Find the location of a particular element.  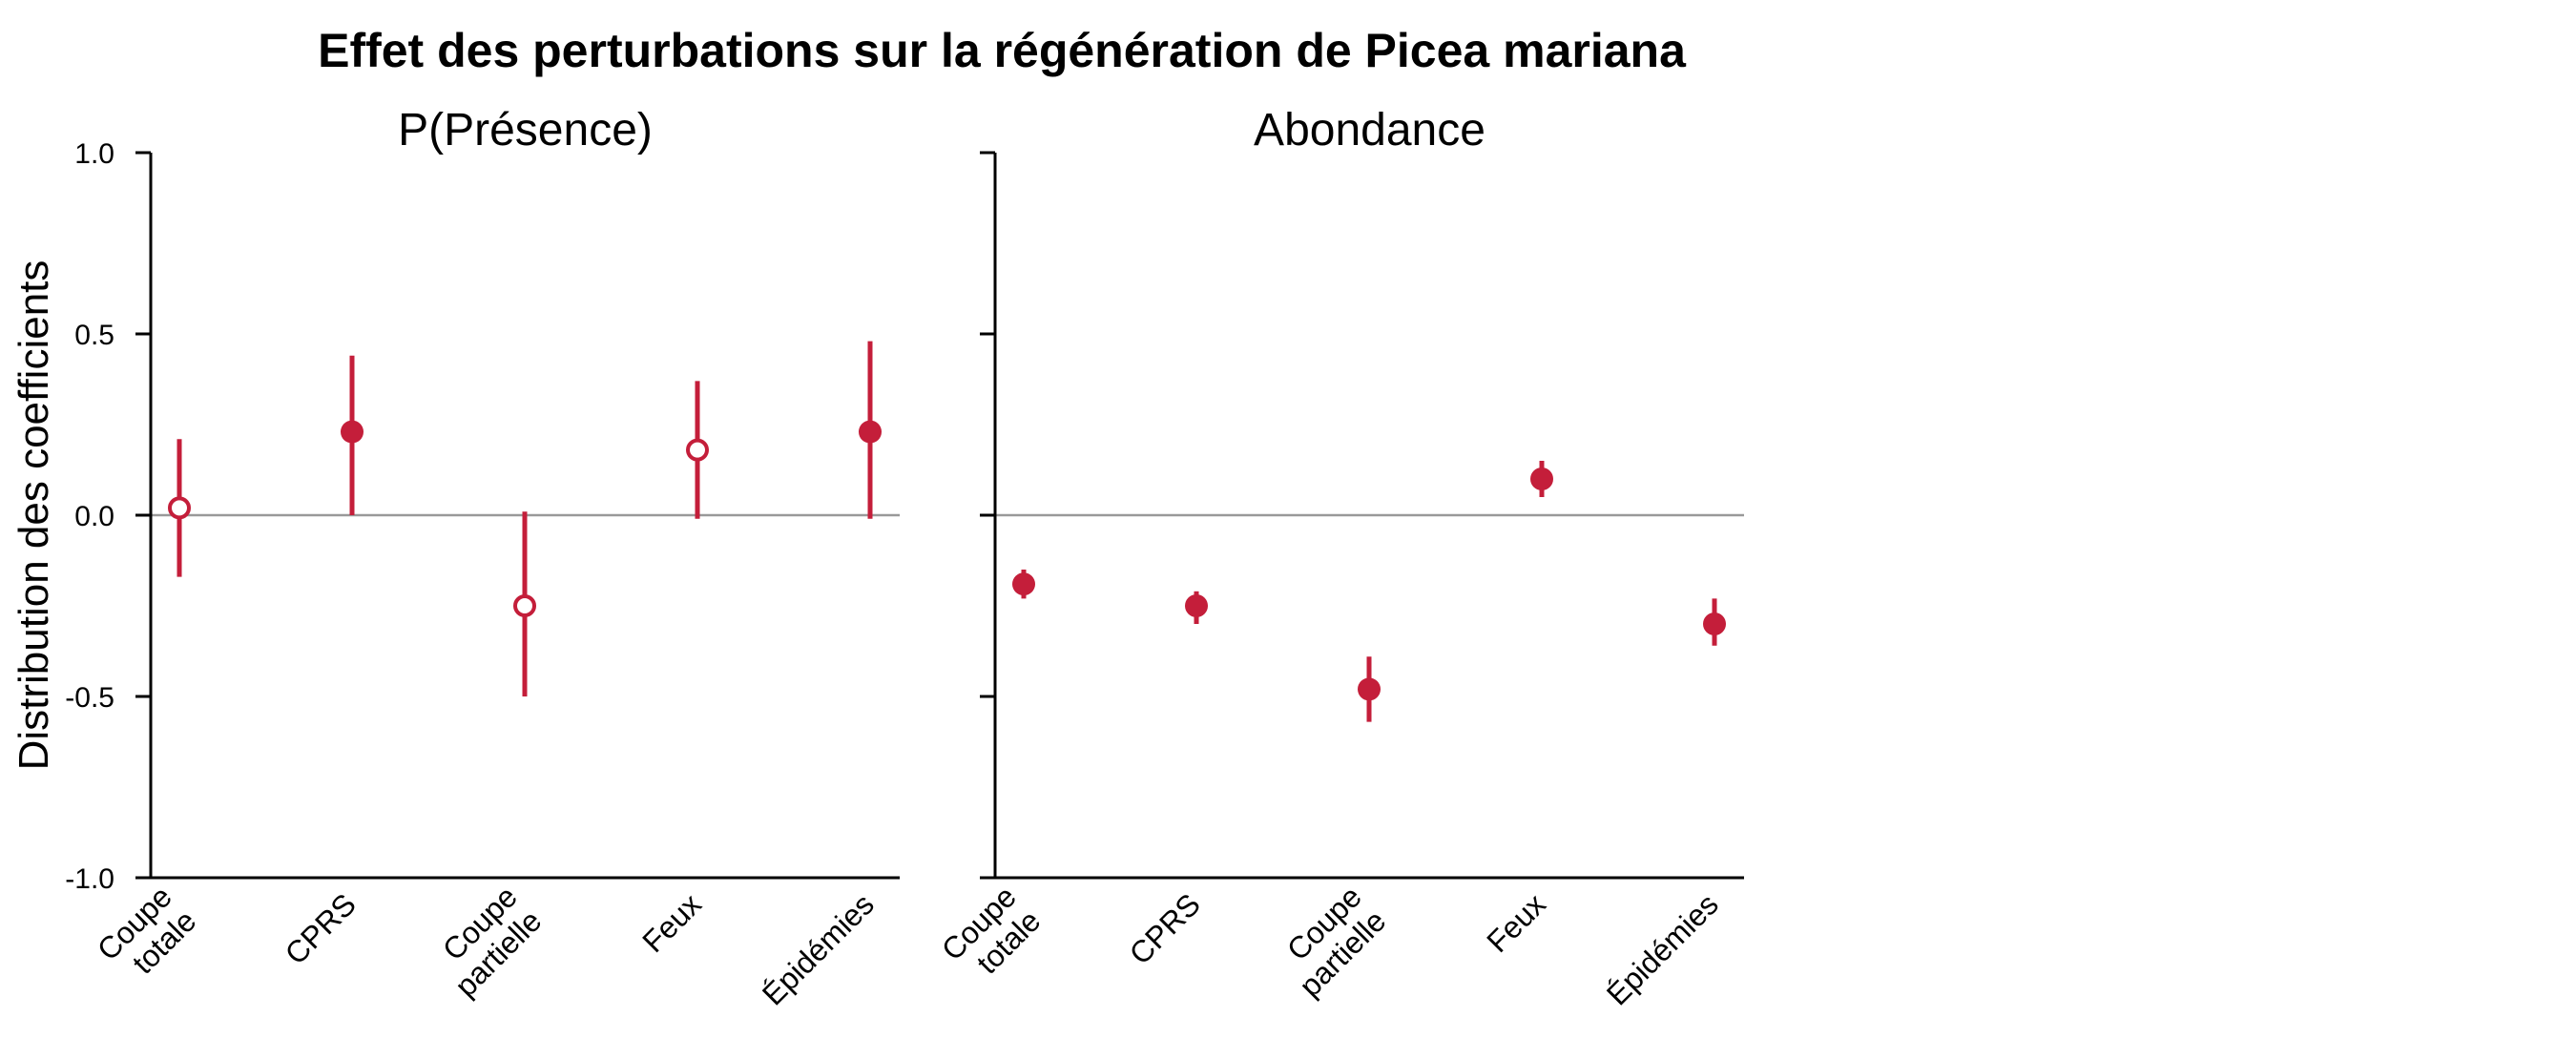

y-tick-label: 0.0 is located at coordinates (94, 516).